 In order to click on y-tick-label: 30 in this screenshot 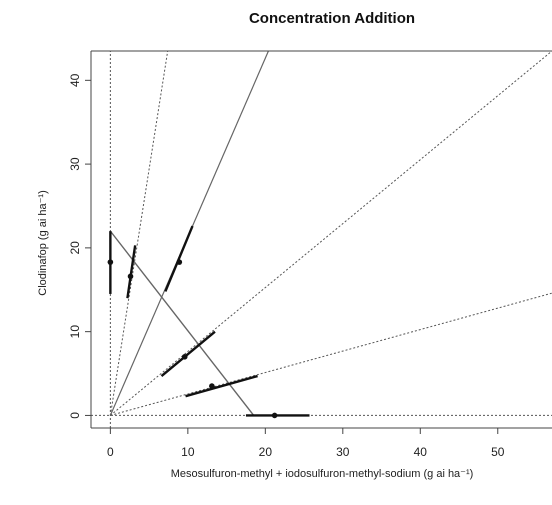, I will do `click(75, 164)`.